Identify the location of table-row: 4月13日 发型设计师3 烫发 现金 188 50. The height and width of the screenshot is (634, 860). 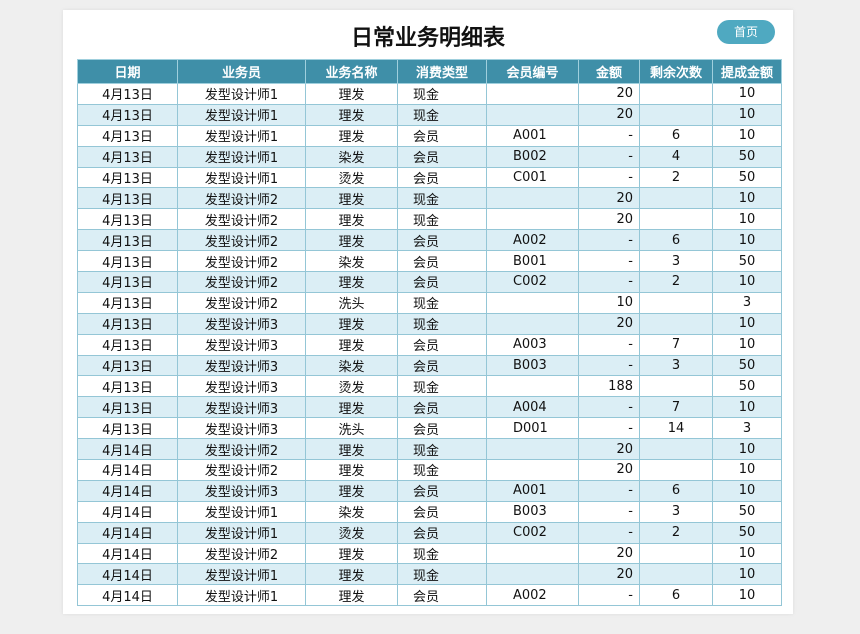
(429, 386).